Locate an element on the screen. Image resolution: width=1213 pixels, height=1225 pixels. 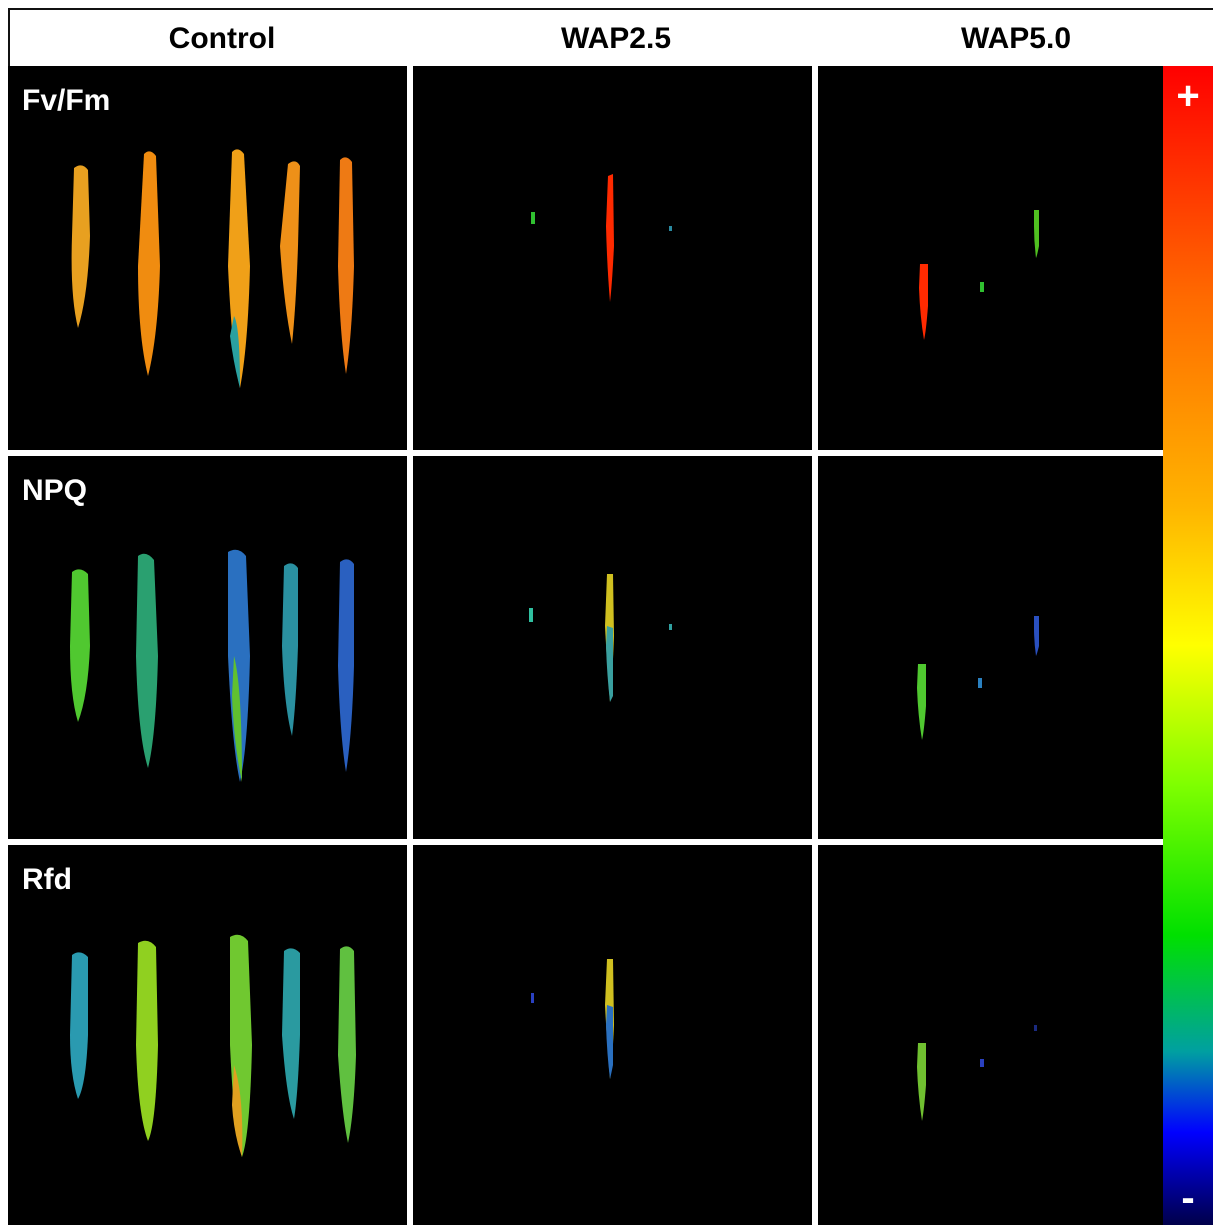
column-label-wap25: WAP2.5 is located at coordinates (616, 38).